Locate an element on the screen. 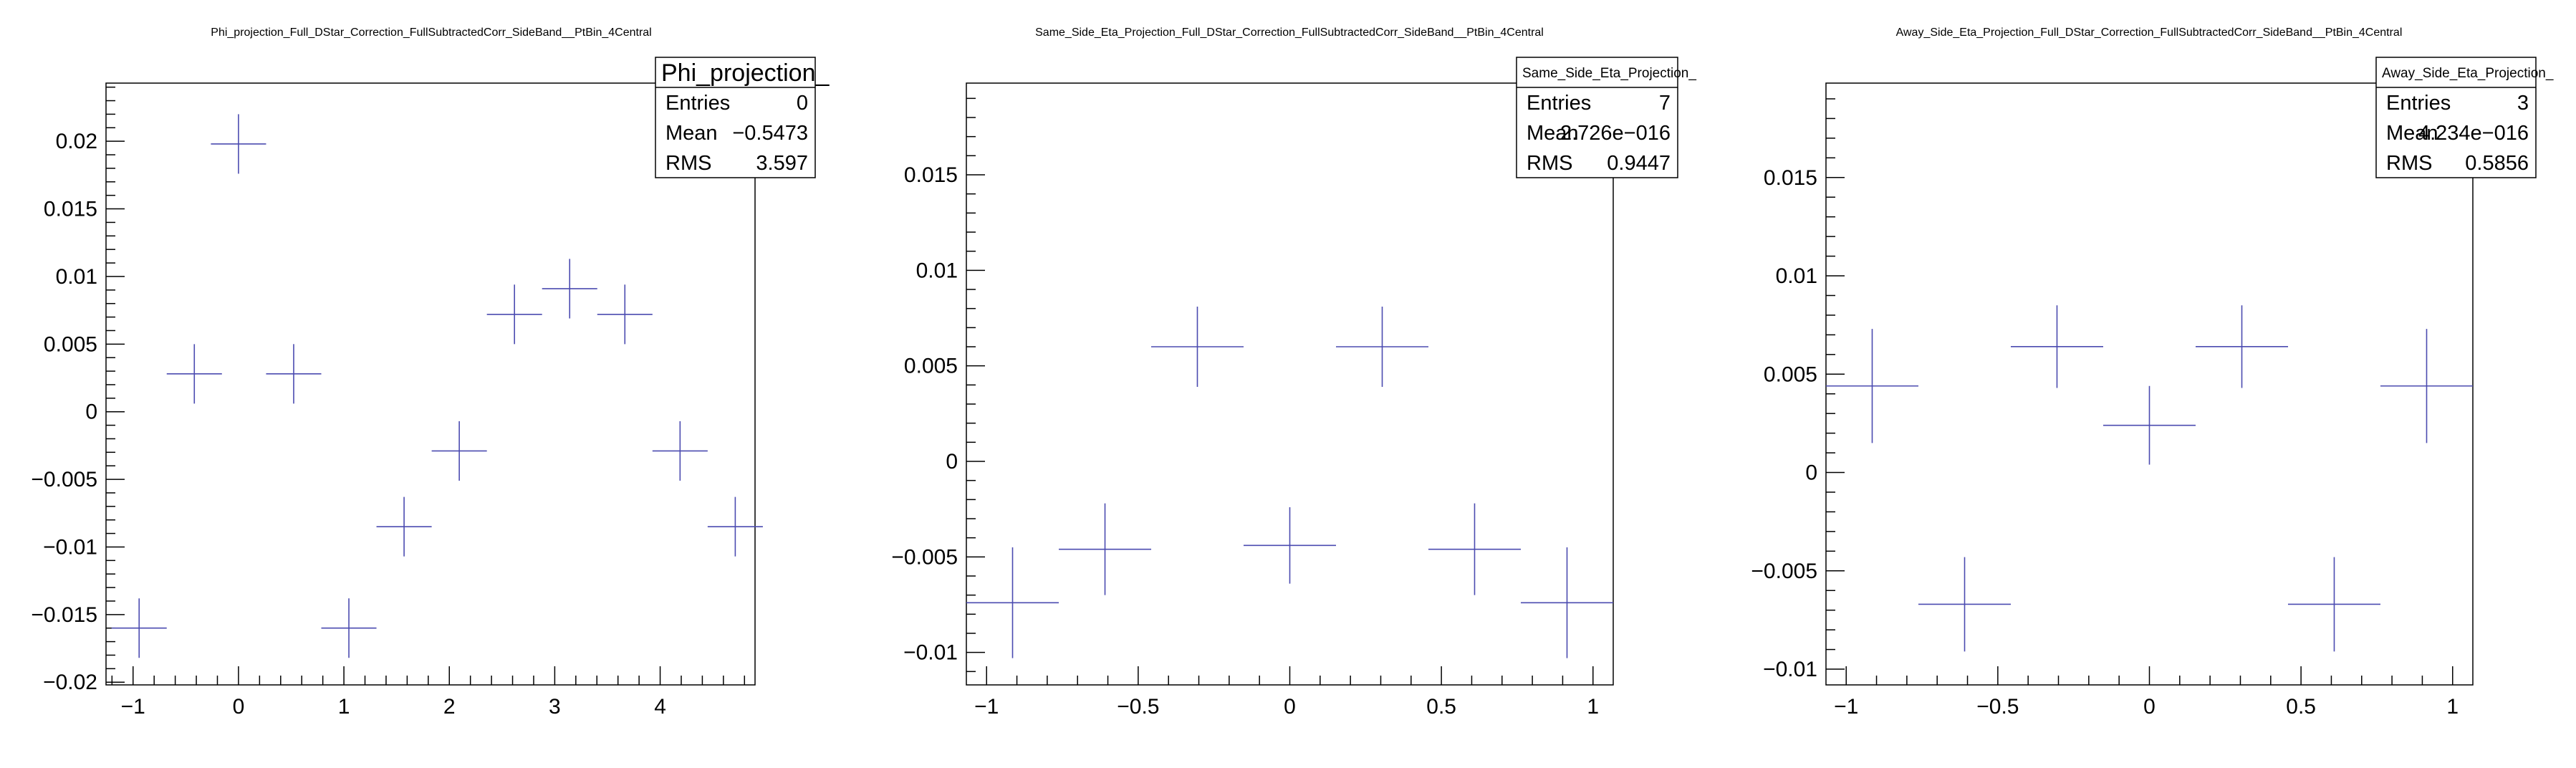  stats-value: −0.5473 is located at coordinates (770, 133).